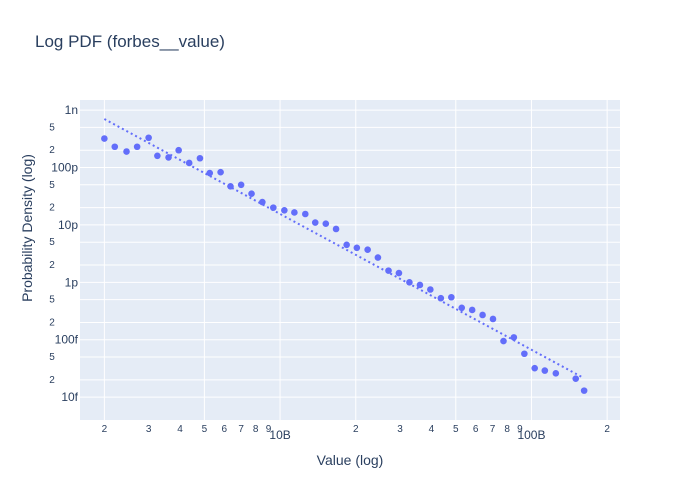 The width and height of the screenshot is (700, 500). What do you see at coordinates (71, 110) in the screenshot?
I see `y-tick-label: 1n` at bounding box center [71, 110].